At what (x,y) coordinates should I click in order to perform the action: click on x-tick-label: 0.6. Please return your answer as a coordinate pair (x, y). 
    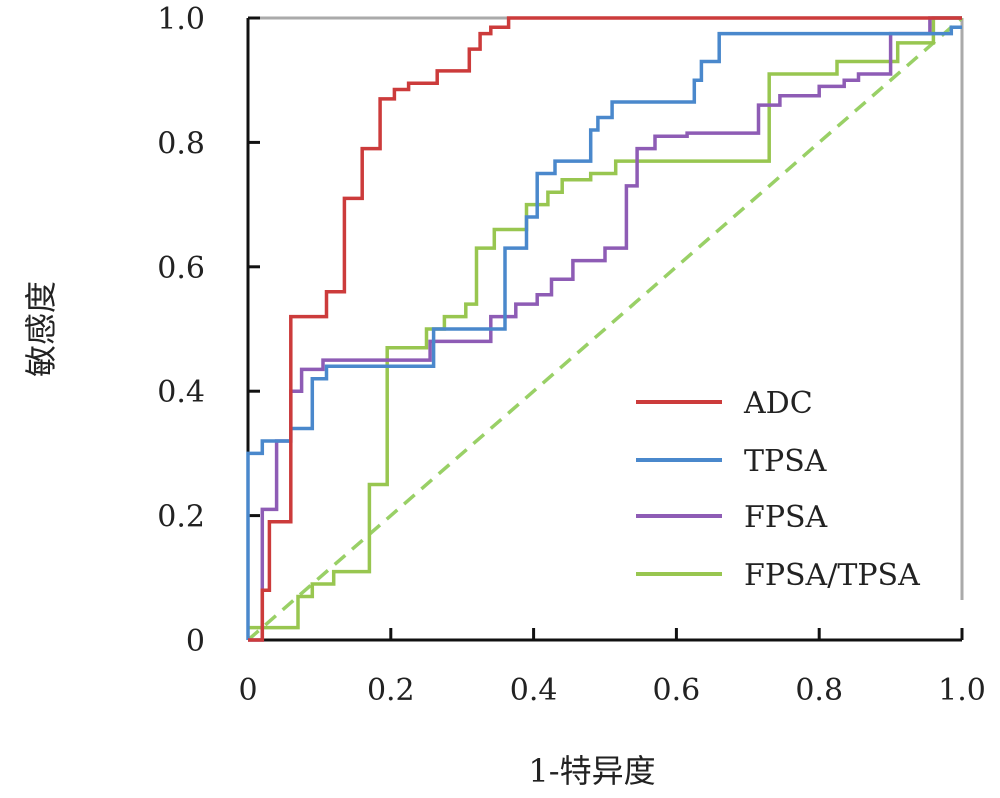
    Looking at the image, I should click on (677, 690).